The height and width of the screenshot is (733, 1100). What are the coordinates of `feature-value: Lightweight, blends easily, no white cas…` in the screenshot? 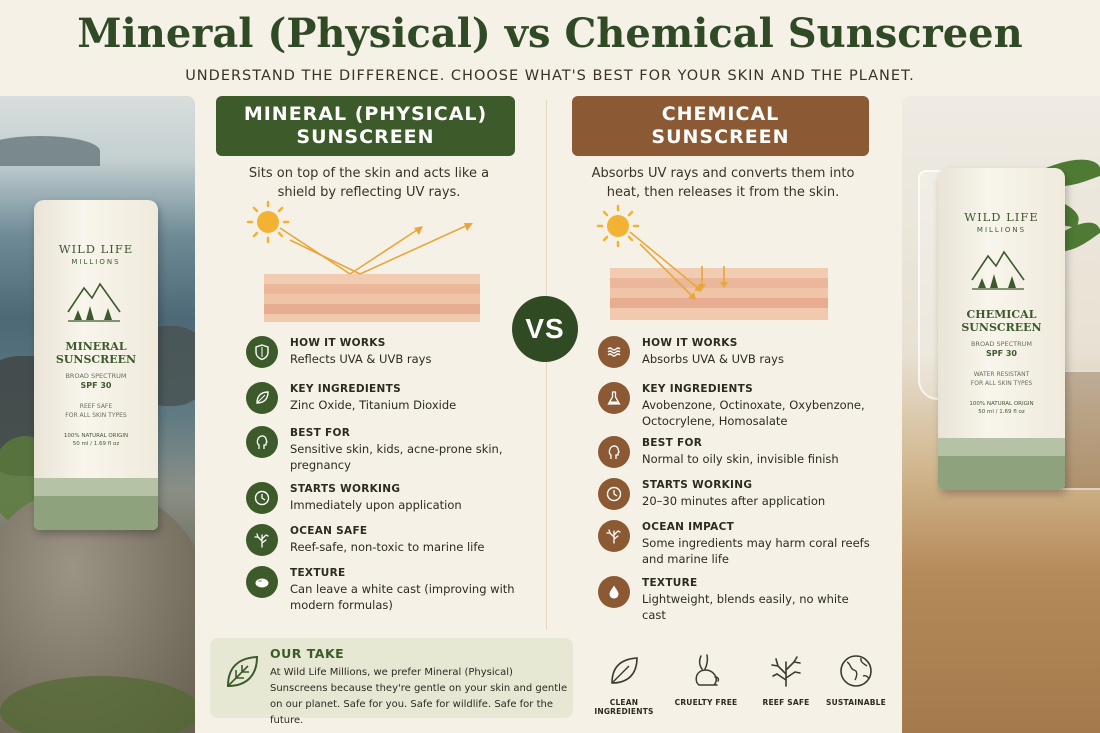 It's located at (745, 607).